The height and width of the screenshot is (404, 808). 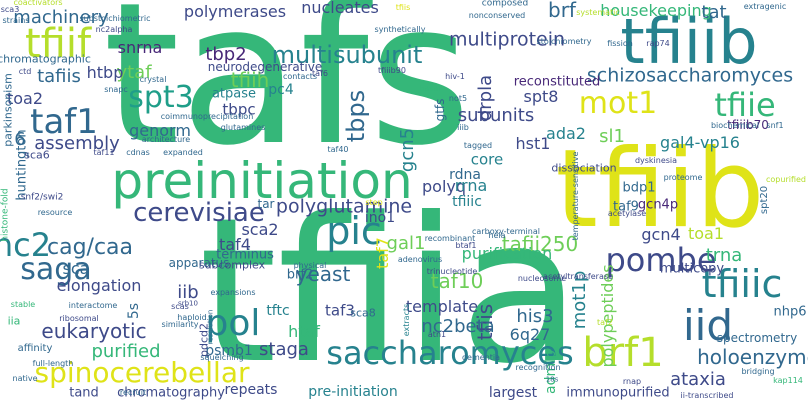 I want to click on cloud-word: multisubunit, so click(x=347, y=55).